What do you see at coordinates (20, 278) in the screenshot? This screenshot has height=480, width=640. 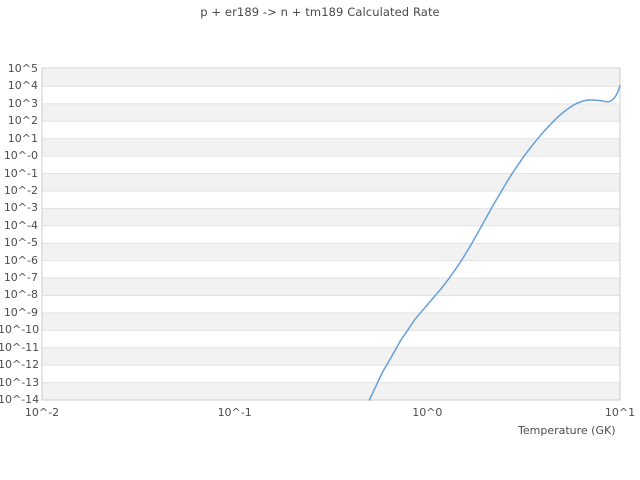 I see `y-tick-label: 10^-7` at bounding box center [20, 278].